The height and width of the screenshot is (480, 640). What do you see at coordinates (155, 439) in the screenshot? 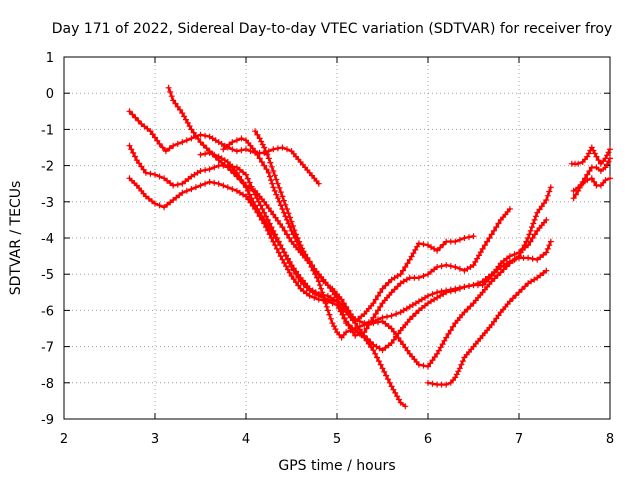
I see `x-tick-label: 3` at bounding box center [155, 439].